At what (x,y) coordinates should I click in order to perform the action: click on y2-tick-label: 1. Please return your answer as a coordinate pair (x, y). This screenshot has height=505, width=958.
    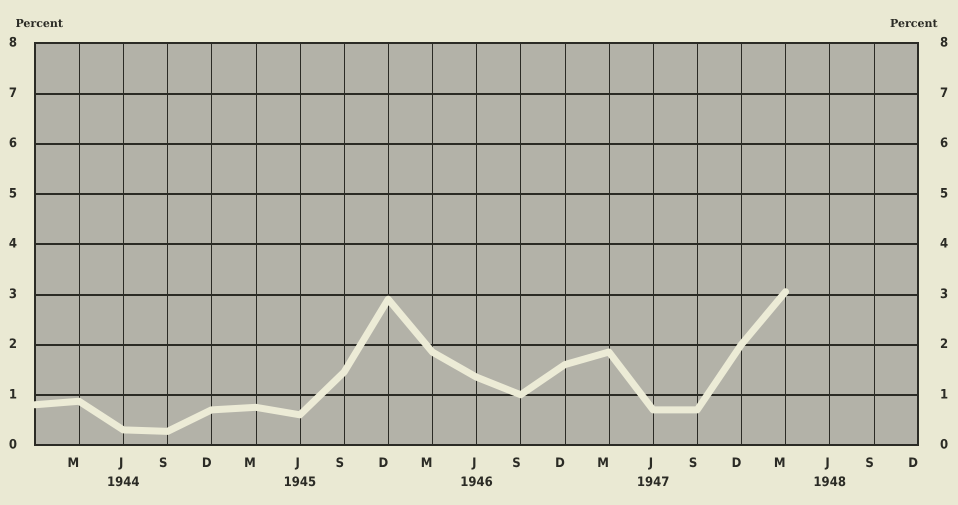
    Looking at the image, I should click on (944, 394).